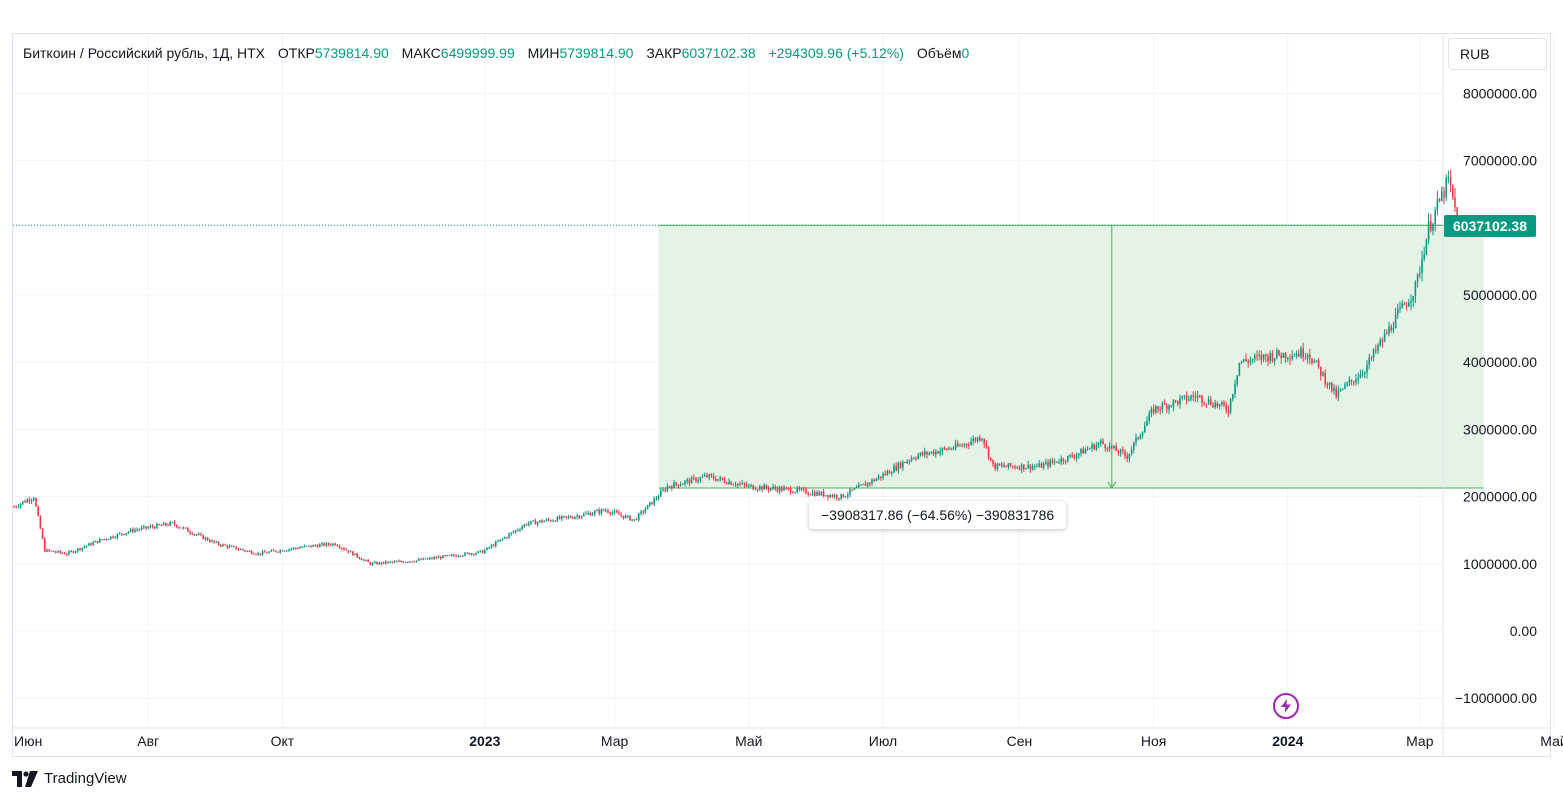  What do you see at coordinates (25, 778) in the screenshot?
I see `tradingview-logo-icon` at bounding box center [25, 778].